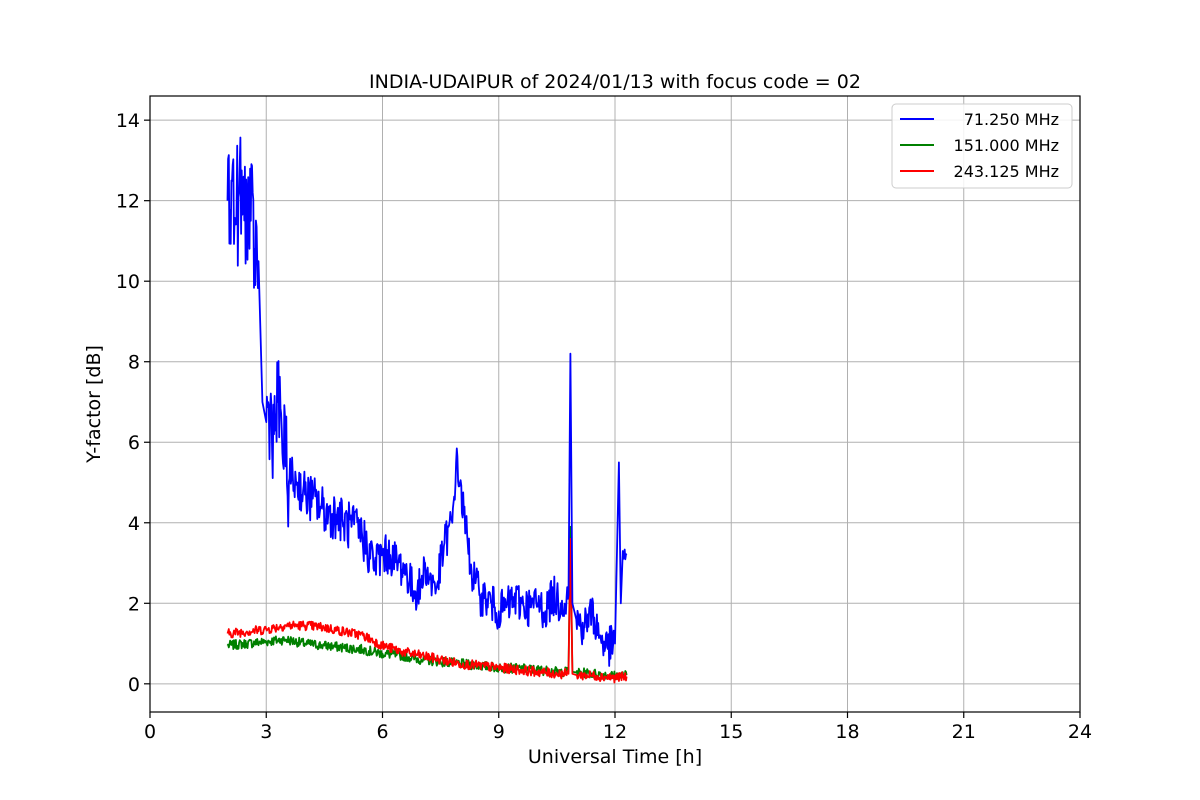 This screenshot has height=800, width=1200. What do you see at coordinates (382, 732) in the screenshot?
I see `x-tick-label: 6` at bounding box center [382, 732].